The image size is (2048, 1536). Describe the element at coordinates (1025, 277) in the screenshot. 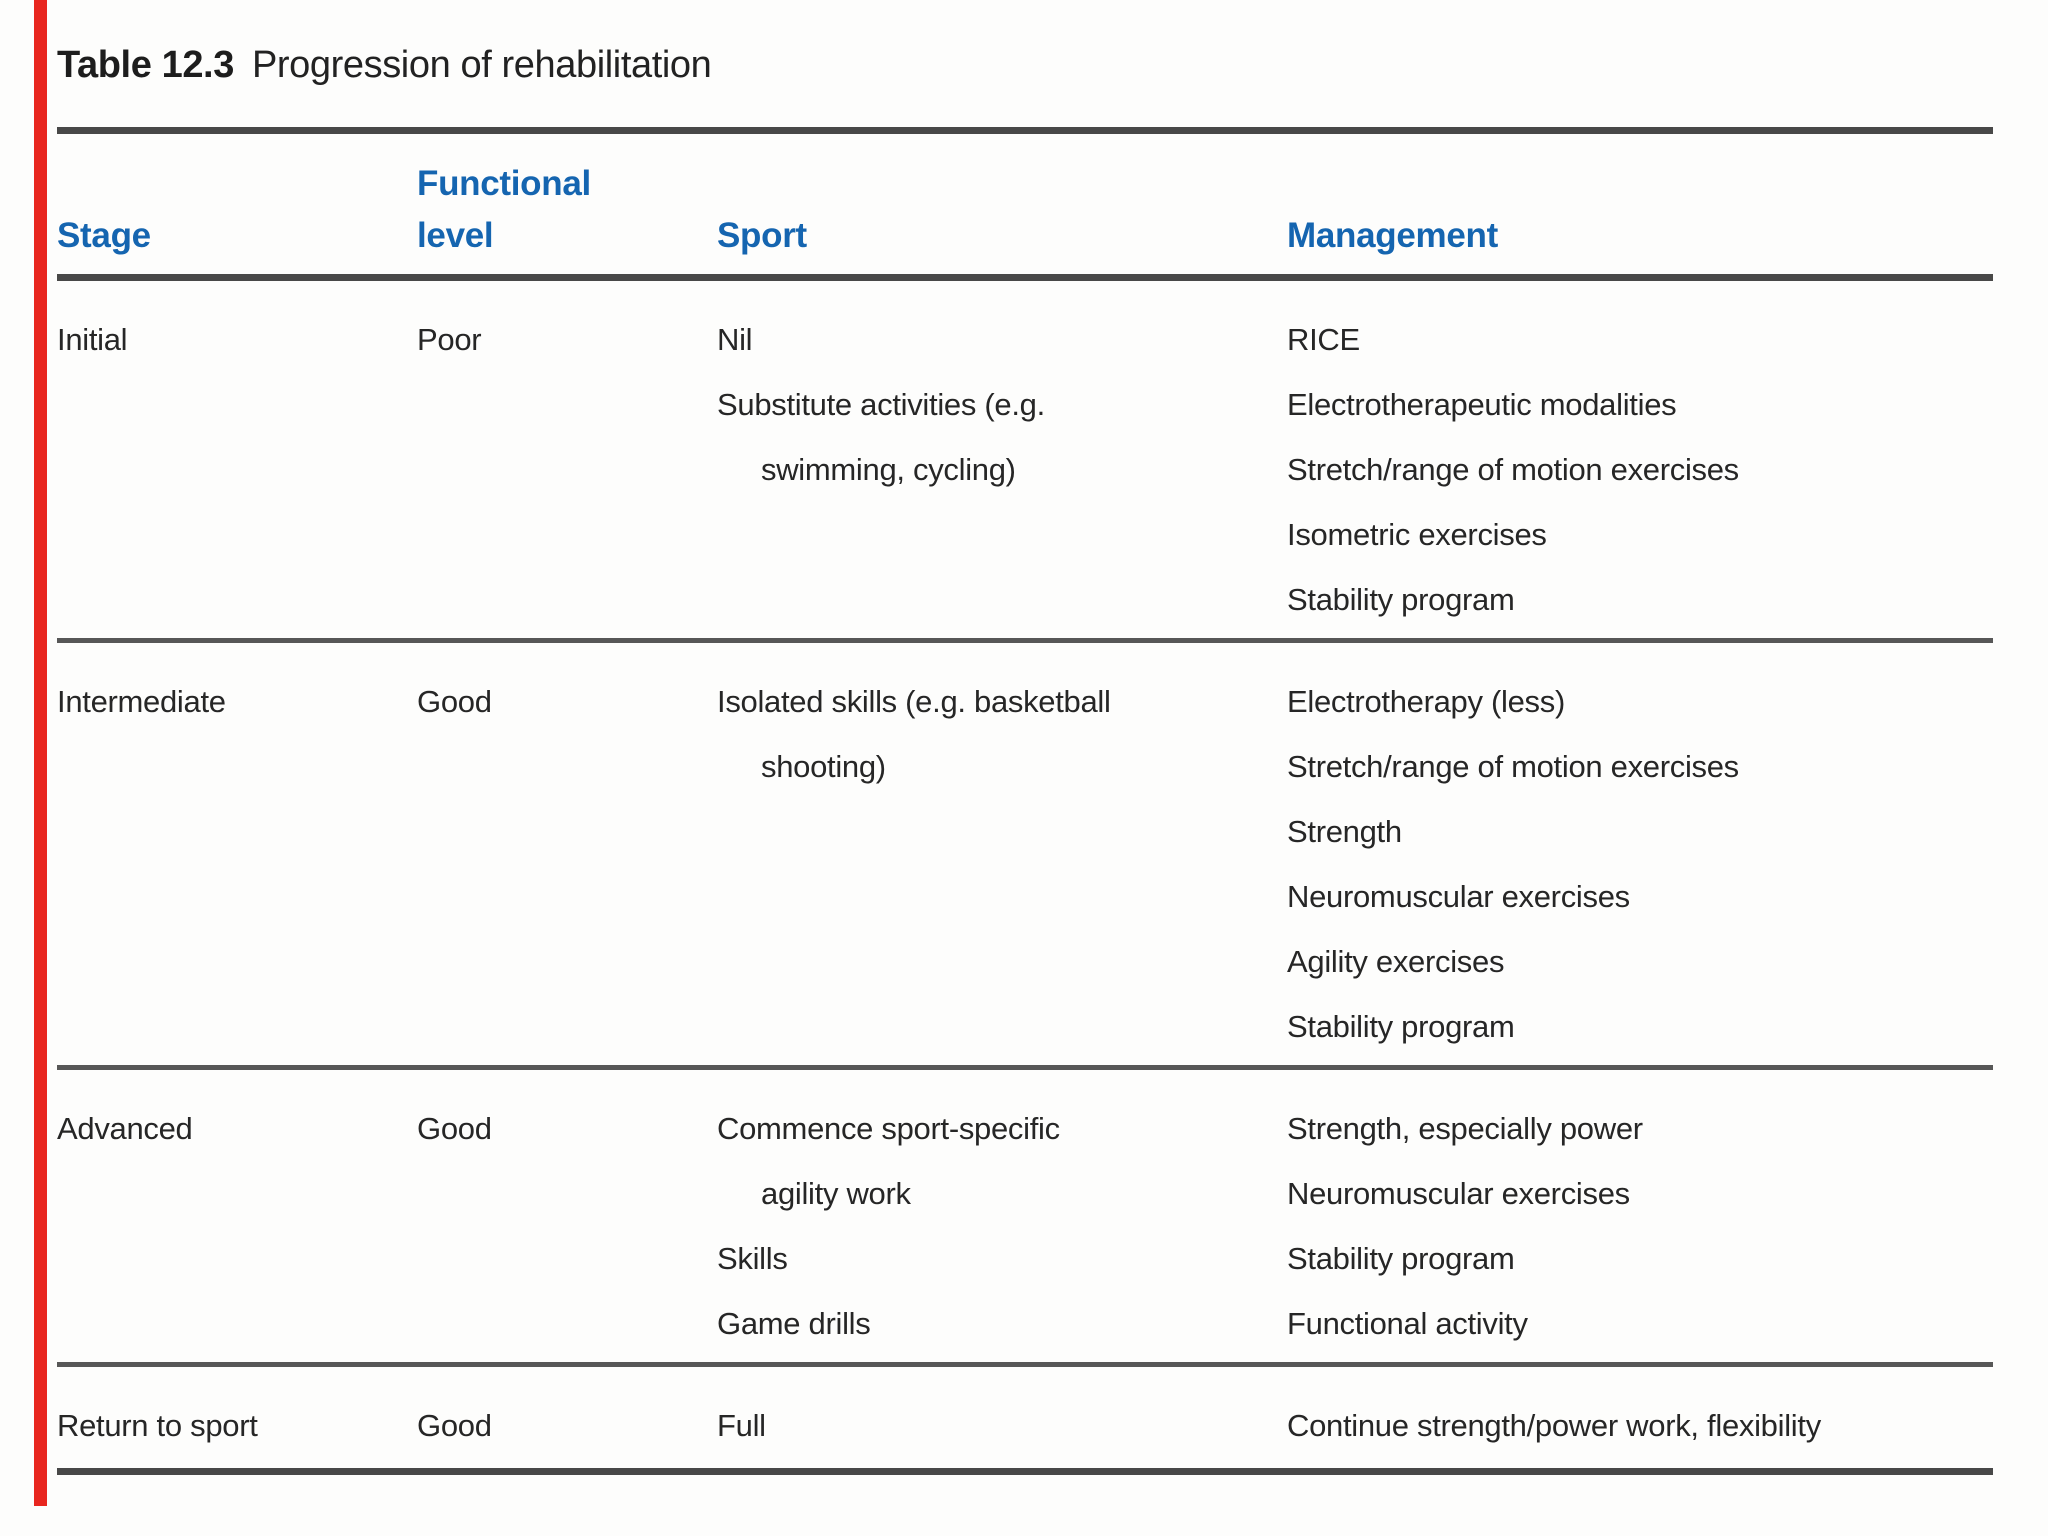

I see `header-rule` at that location.